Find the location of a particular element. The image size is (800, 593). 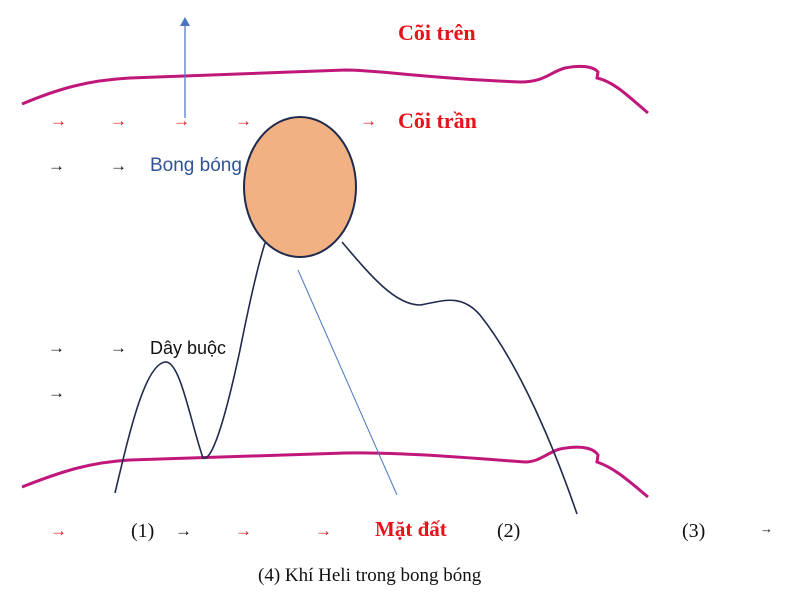

upper-boundary-line is located at coordinates (335, 89).